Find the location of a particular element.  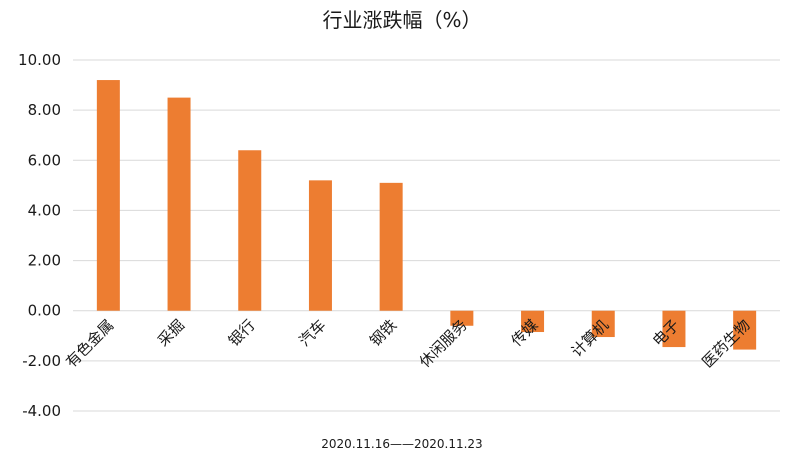

y-tick-label: 8.00 is located at coordinates (44, 110).